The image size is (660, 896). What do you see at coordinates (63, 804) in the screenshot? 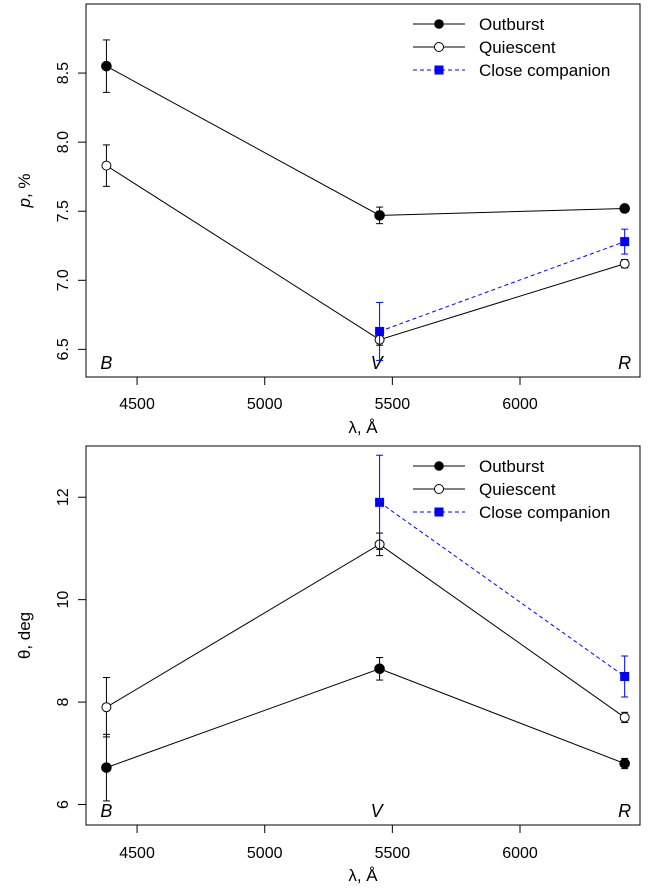
I see `y-tick-label: 6` at bounding box center [63, 804].